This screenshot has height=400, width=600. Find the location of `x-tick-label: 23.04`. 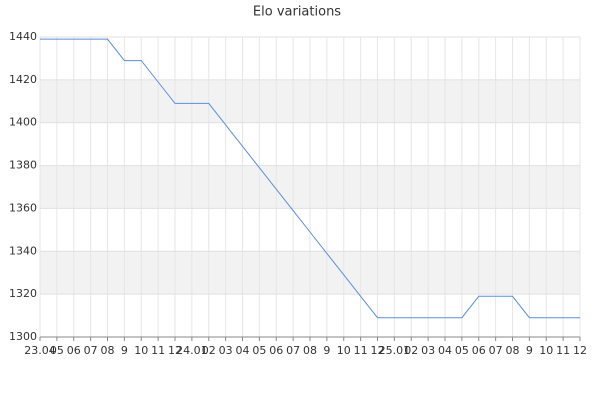

x-tick-label: 23.04 is located at coordinates (40, 350).